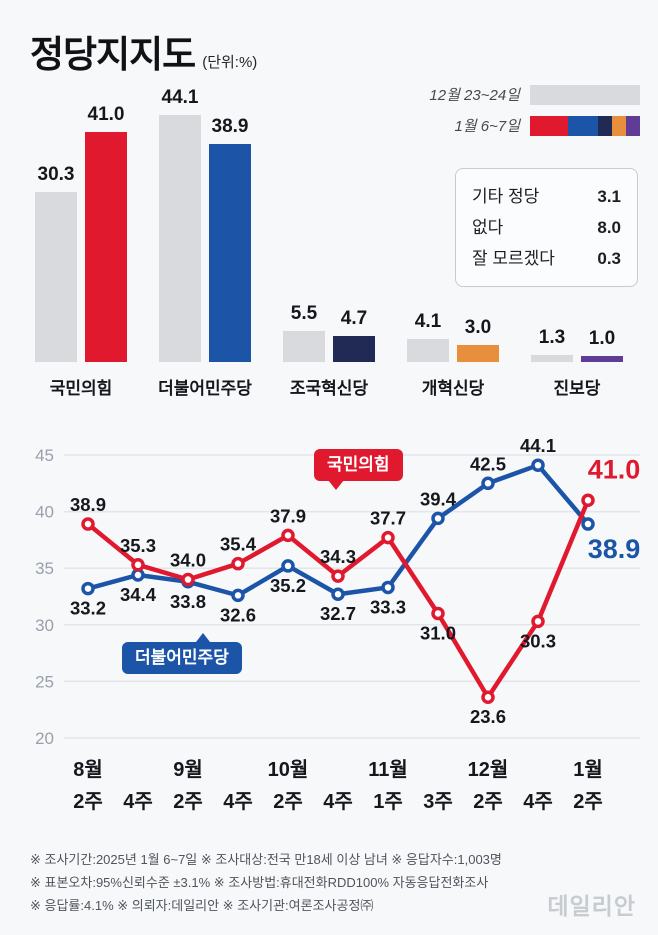  I want to click on point-value-label: 33.2, so click(88, 608).